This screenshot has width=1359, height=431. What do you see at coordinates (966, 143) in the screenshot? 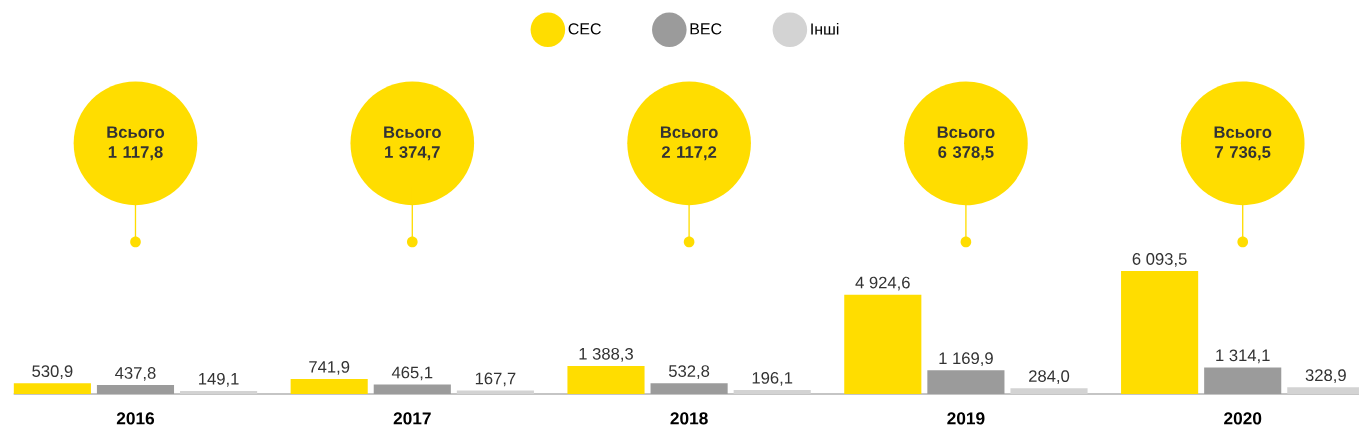
I see `text: Всього 6 378,5` at bounding box center [966, 143].